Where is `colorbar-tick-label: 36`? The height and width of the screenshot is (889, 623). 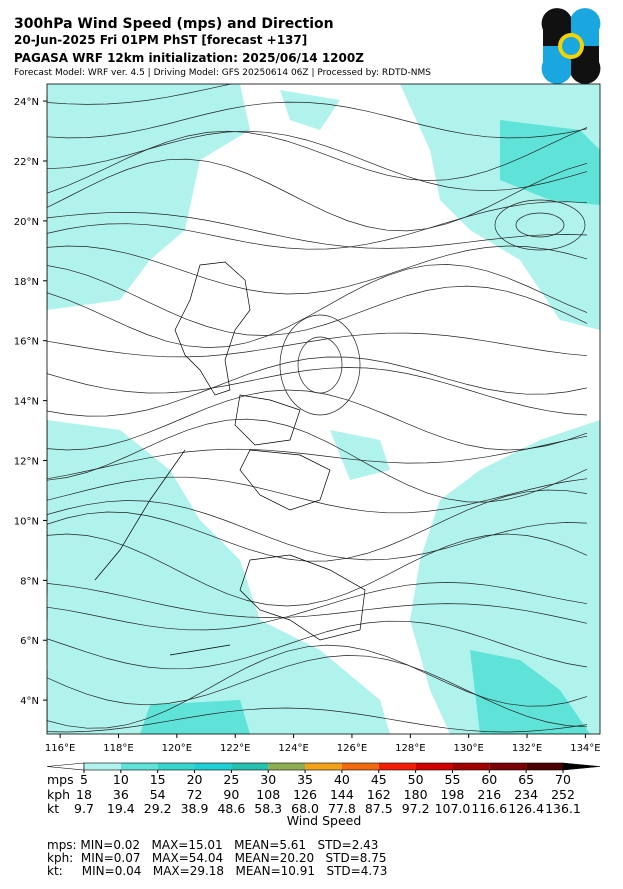
colorbar-tick-label: 36 is located at coordinates (121, 794).